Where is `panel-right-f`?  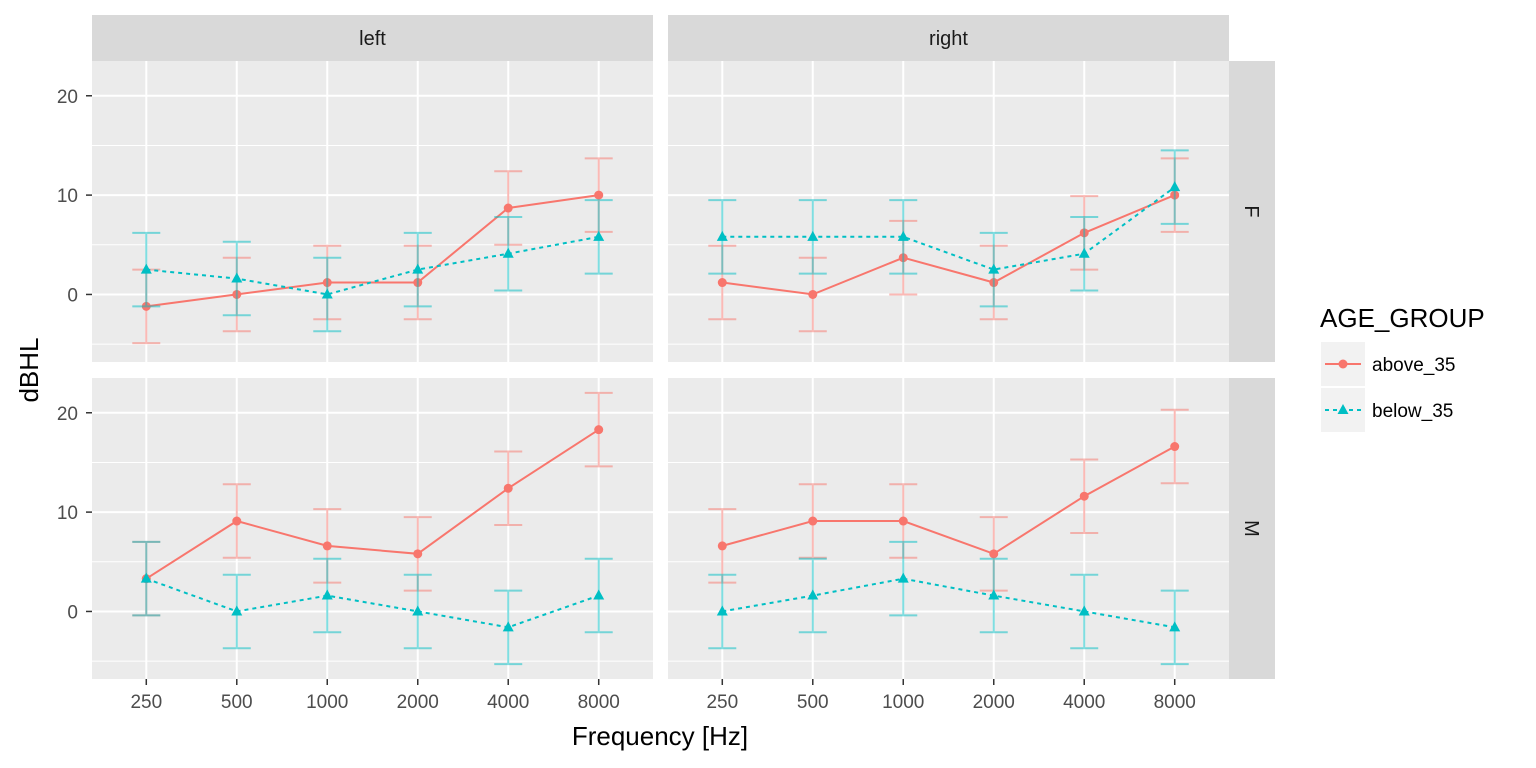 panel-right-f is located at coordinates (948, 211).